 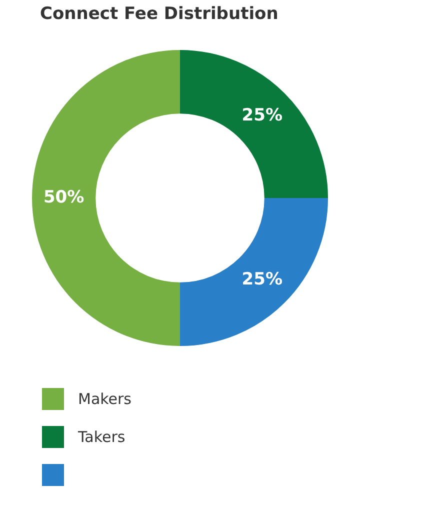 What do you see at coordinates (102, 437) in the screenshot?
I see `legend-label: Takers` at bounding box center [102, 437].